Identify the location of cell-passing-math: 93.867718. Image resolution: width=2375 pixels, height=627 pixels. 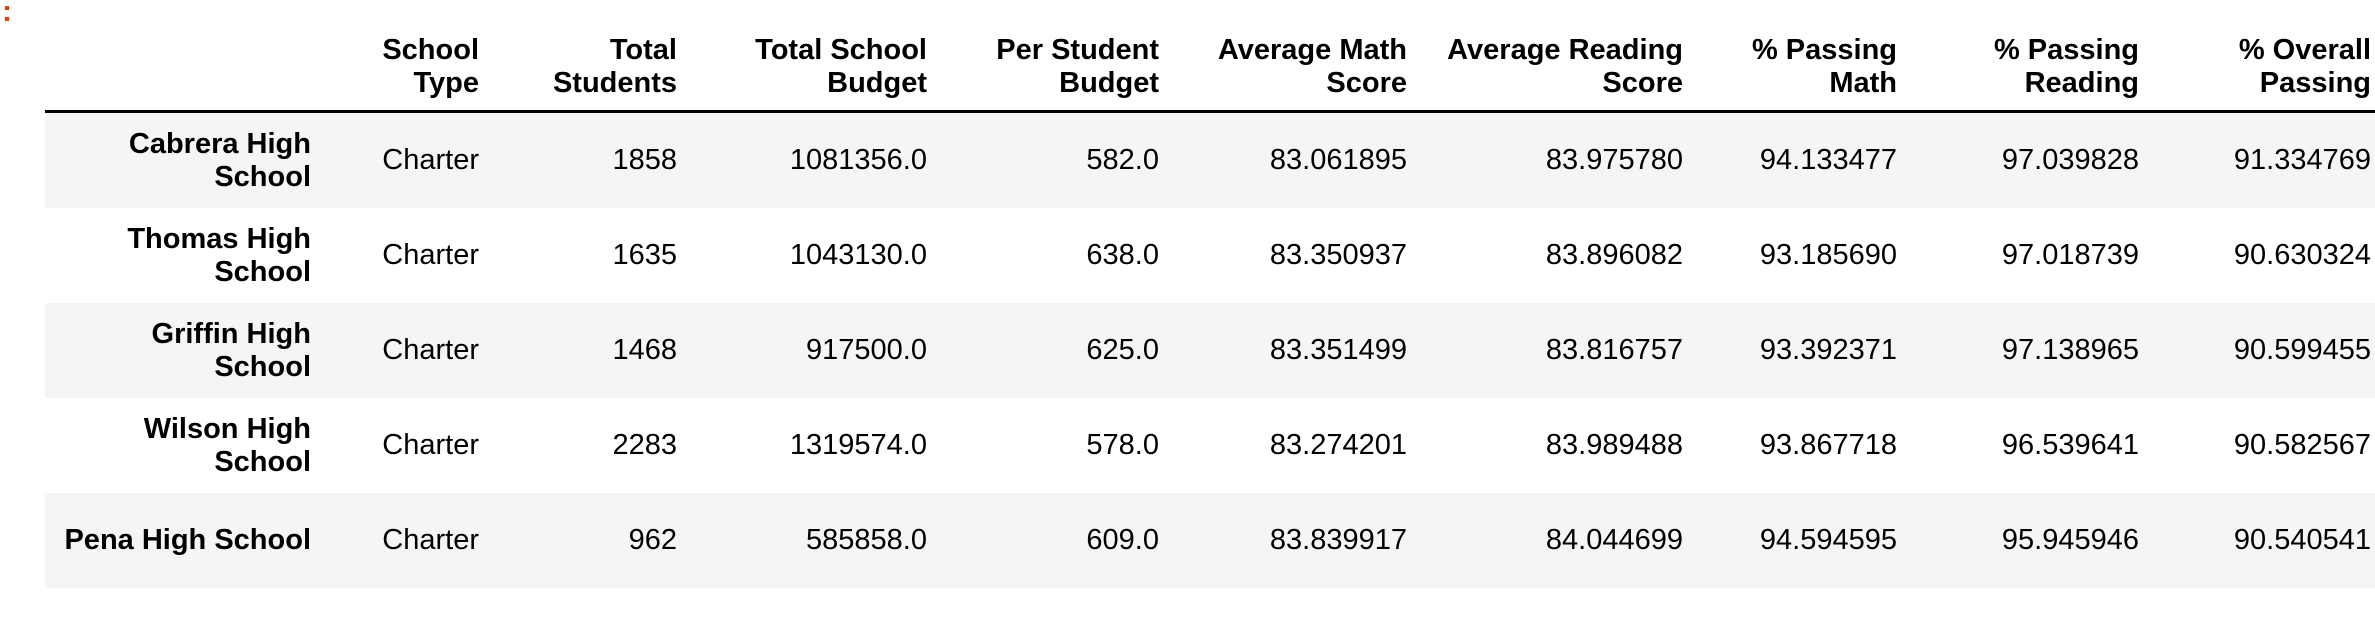
(1828, 445).